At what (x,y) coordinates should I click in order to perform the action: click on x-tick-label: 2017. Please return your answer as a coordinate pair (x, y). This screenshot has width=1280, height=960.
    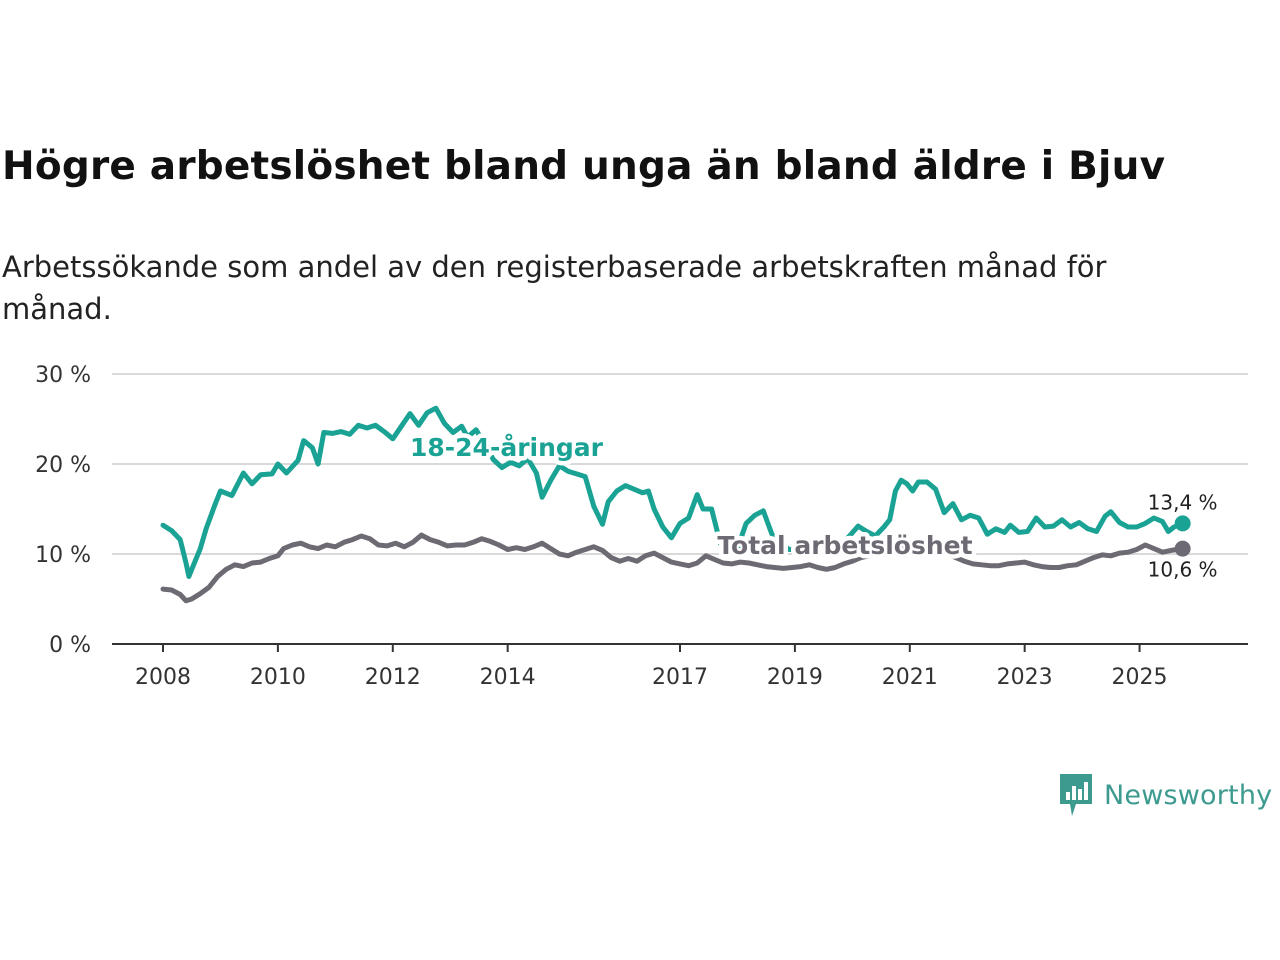
    Looking at the image, I should click on (680, 677).